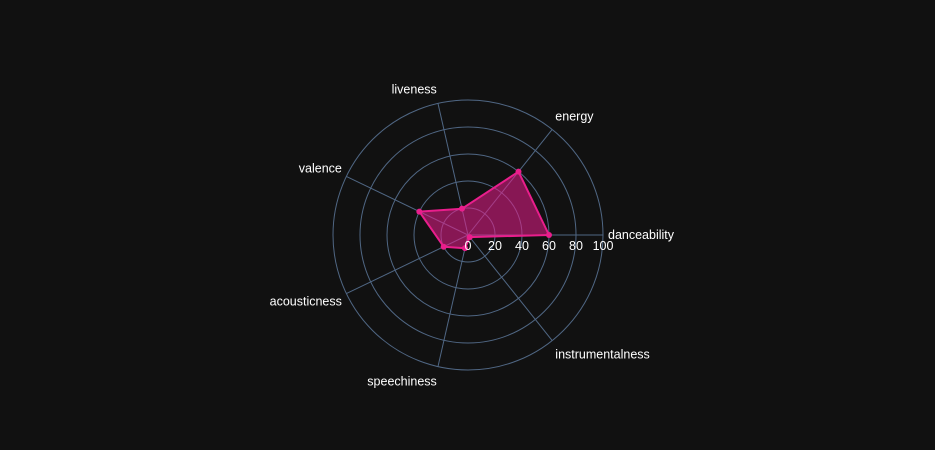 This screenshot has width=935, height=450. What do you see at coordinates (461, 208) in the screenshot?
I see `data-point-liveness` at bounding box center [461, 208].